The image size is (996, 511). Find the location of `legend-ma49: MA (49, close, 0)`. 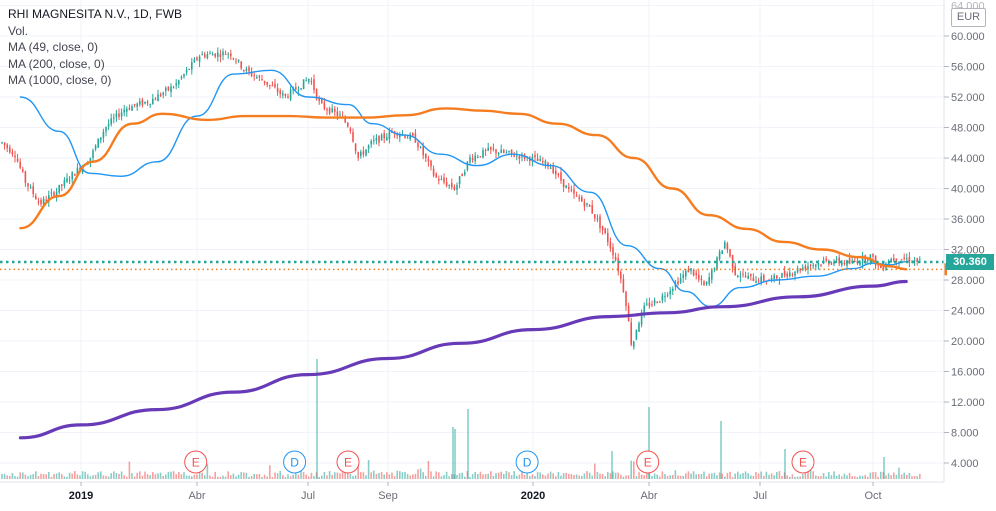

legend-ma49: MA (49, close, 0) is located at coordinates (53, 47).